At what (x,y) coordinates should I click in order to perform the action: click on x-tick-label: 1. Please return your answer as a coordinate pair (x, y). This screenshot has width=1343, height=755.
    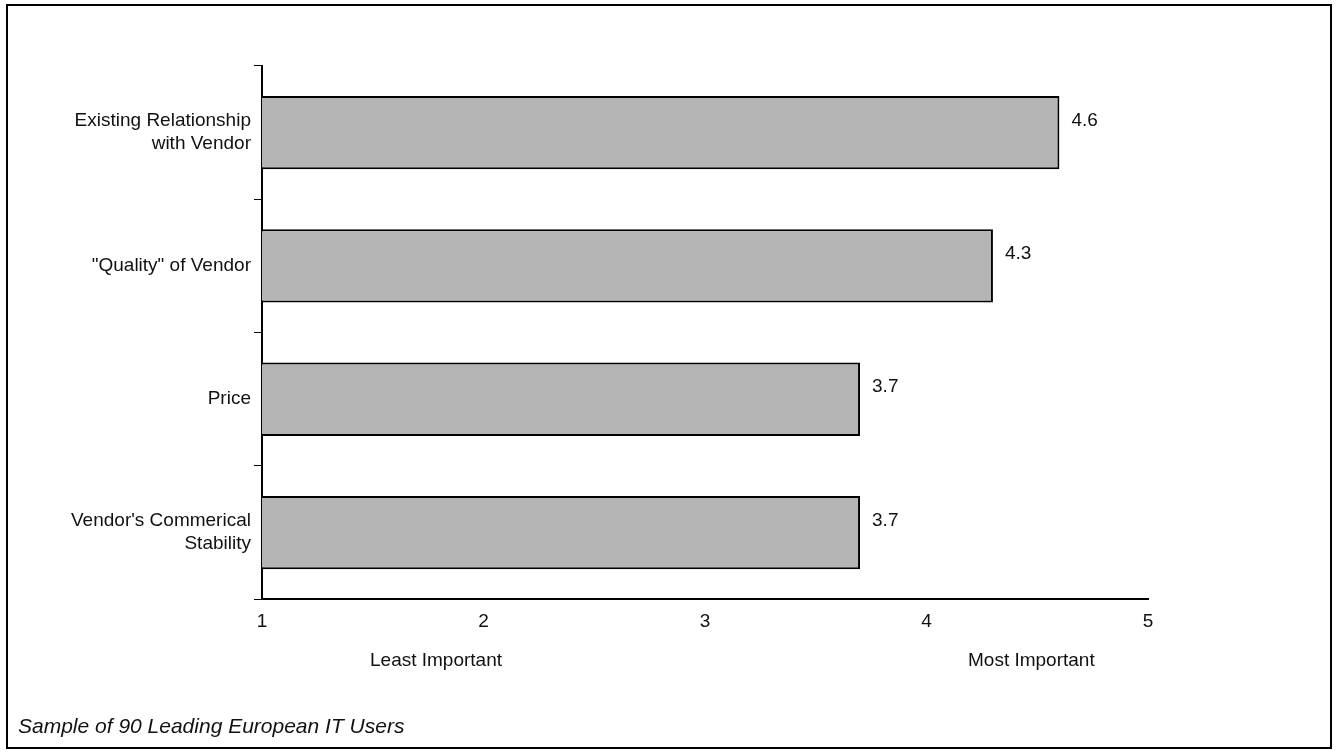
    Looking at the image, I should click on (262, 620).